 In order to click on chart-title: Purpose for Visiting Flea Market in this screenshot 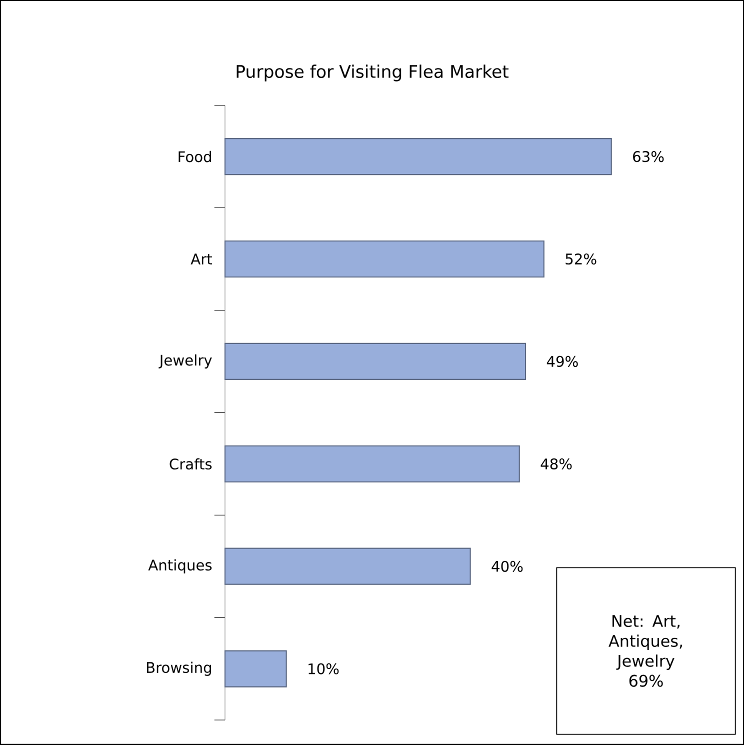, I will do `click(372, 73)`.